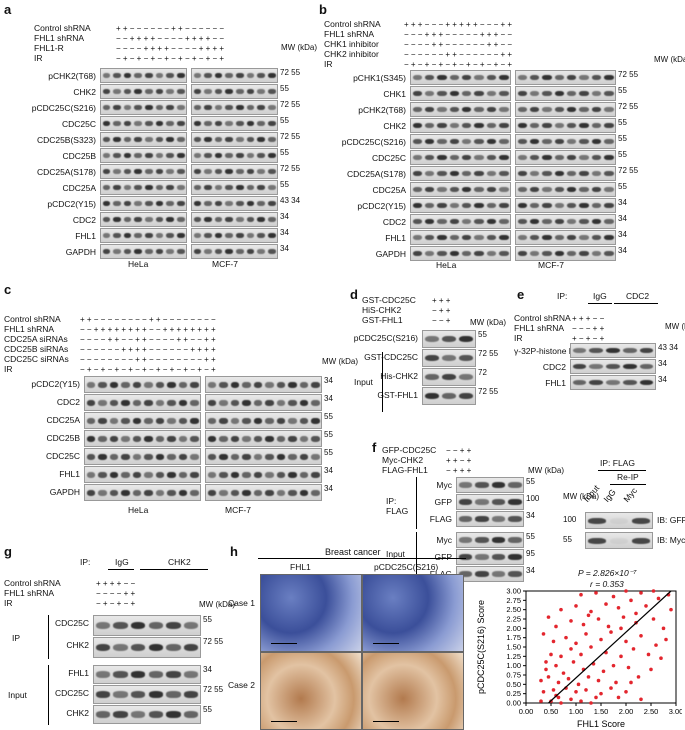  What do you see at coordinates (441, 300) in the screenshot?
I see `condition-signs: + + +` at bounding box center [441, 300].